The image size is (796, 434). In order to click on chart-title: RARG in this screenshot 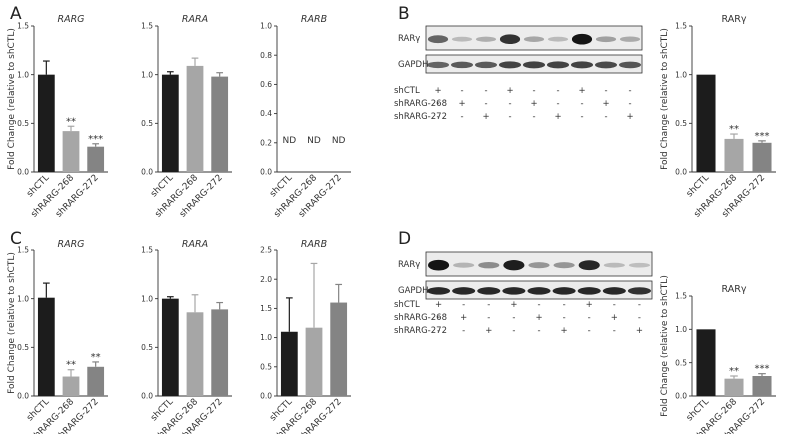, I will do `click(70, 244)`.